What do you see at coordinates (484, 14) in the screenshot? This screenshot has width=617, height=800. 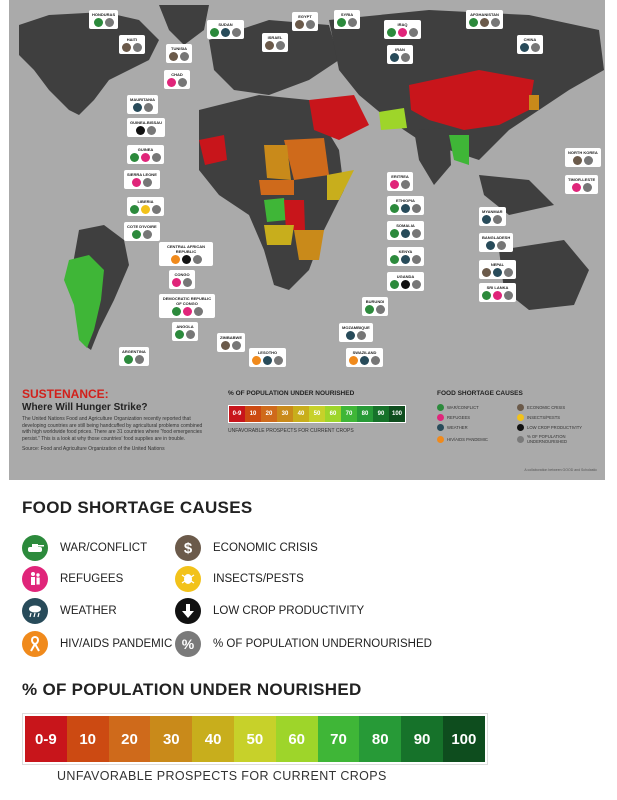 I see `country-name: AFGHANISTAN` at bounding box center [484, 14].